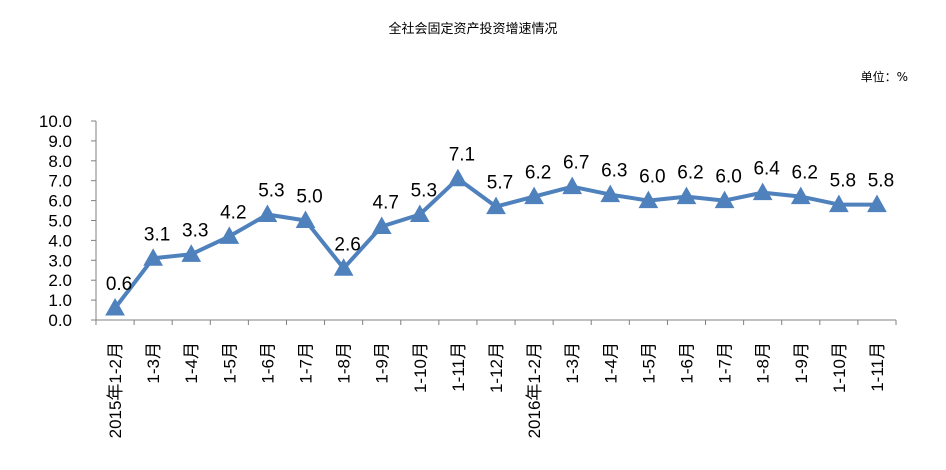  What do you see at coordinates (115, 390) in the screenshot?
I see `x-tick-label: 2015年1-2月` at bounding box center [115, 390].